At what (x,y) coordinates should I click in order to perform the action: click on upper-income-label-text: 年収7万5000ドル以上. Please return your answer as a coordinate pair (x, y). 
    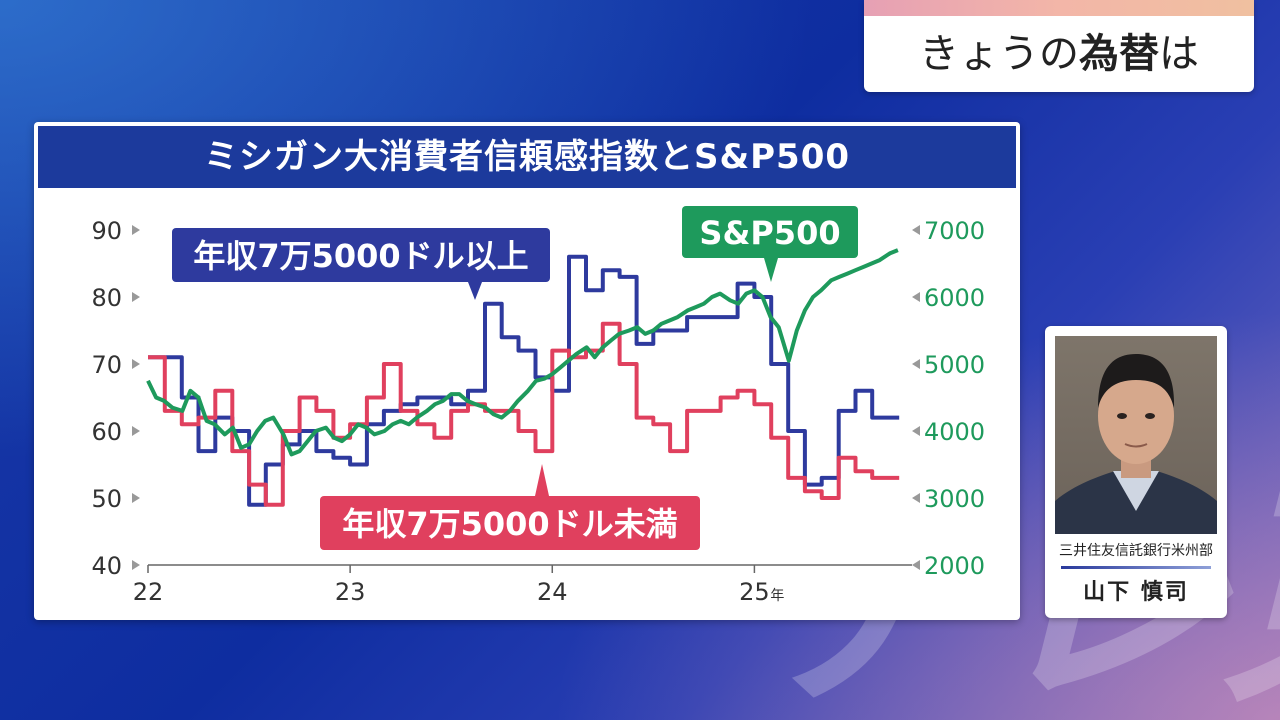
    Looking at the image, I should click on (360, 256).